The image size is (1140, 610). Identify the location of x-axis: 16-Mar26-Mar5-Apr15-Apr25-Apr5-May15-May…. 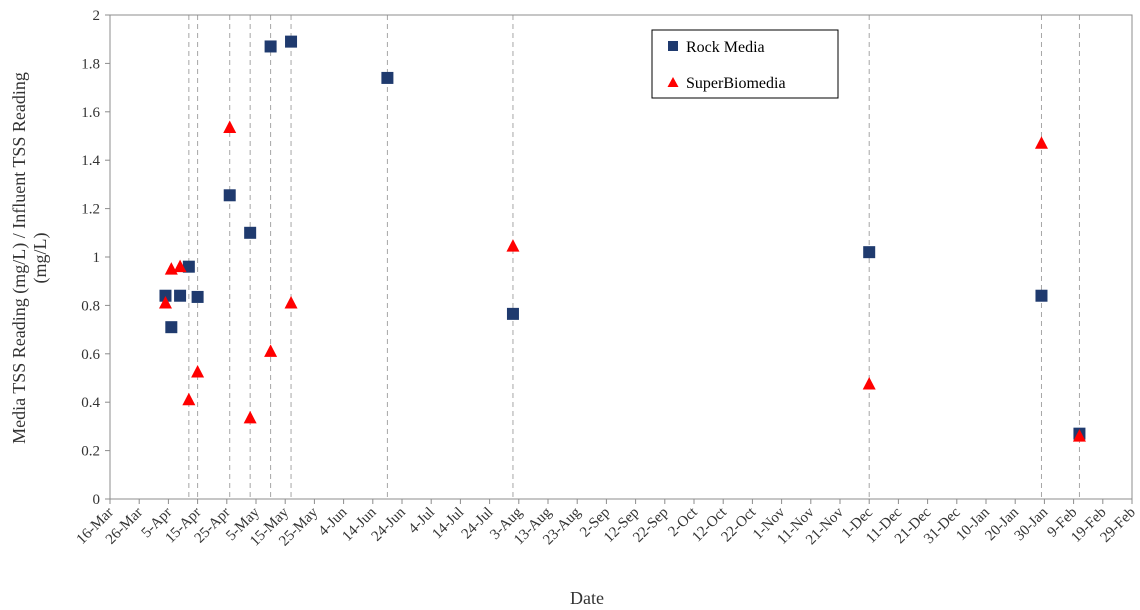
(606, 524).